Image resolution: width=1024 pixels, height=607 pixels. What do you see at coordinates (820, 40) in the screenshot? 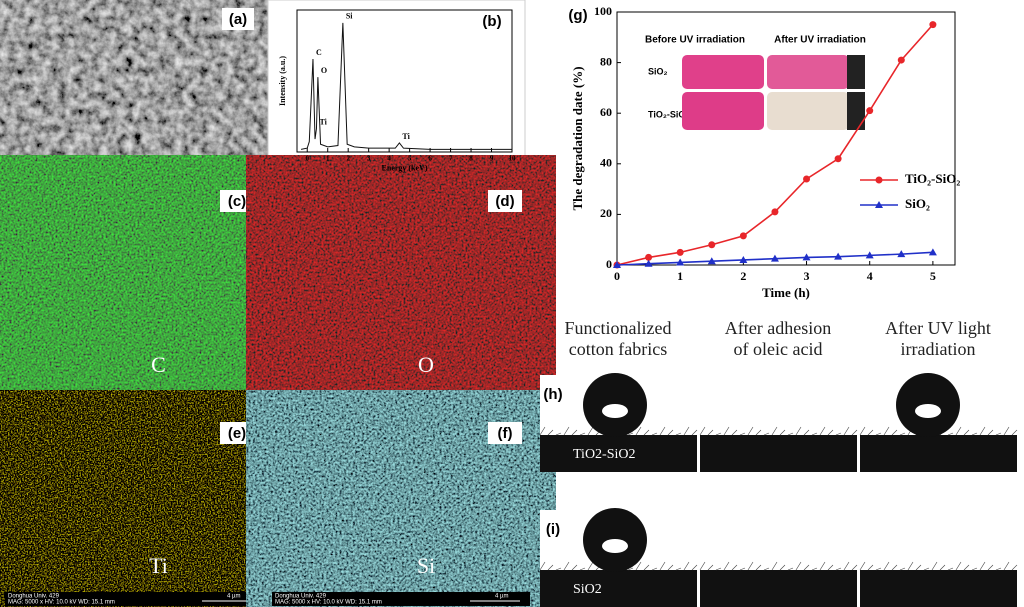
I see `inset-title: After UV irradiation` at bounding box center [820, 40].